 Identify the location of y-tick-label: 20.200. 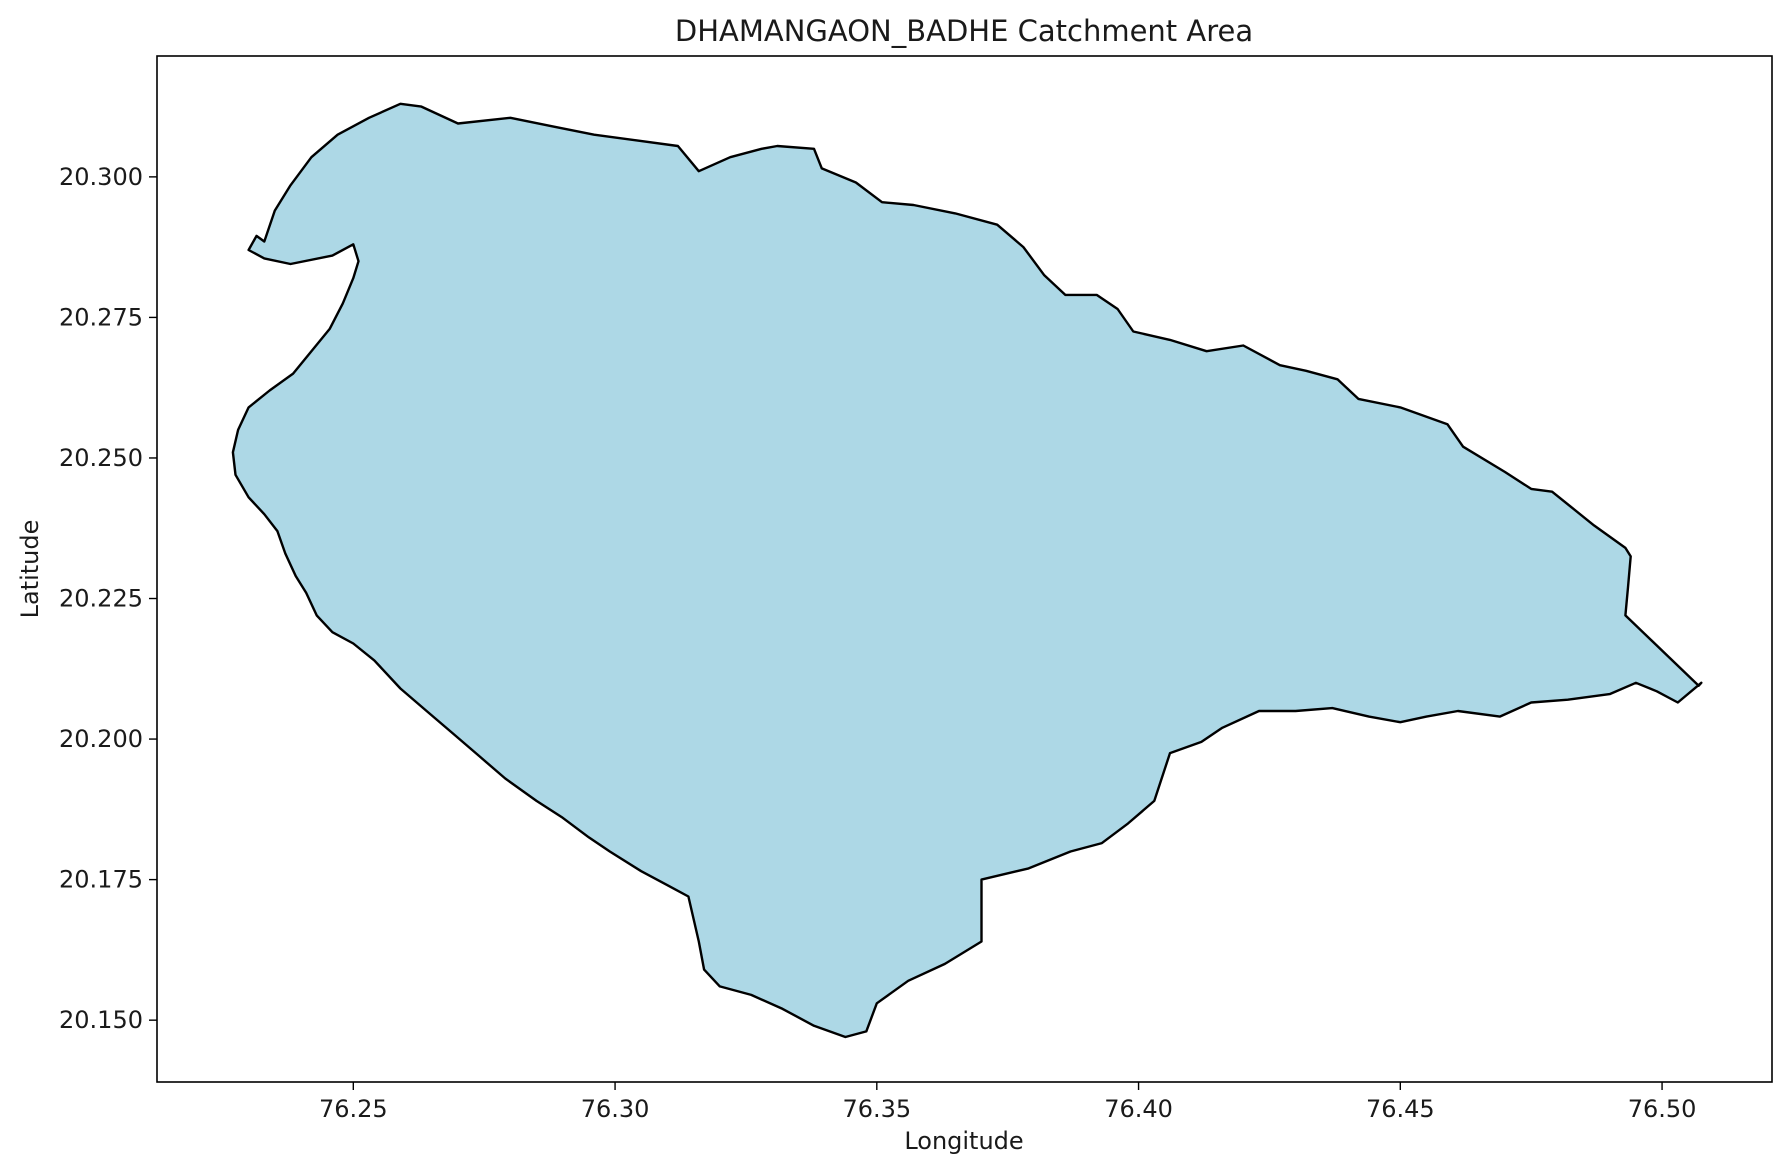
(101, 739).